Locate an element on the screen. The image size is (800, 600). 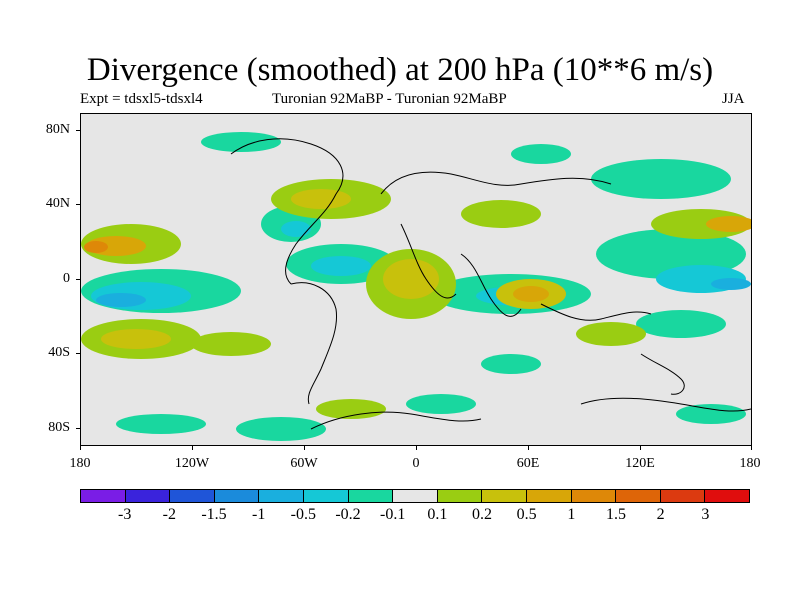
colorbar-label: -3 is located at coordinates (124, 514).